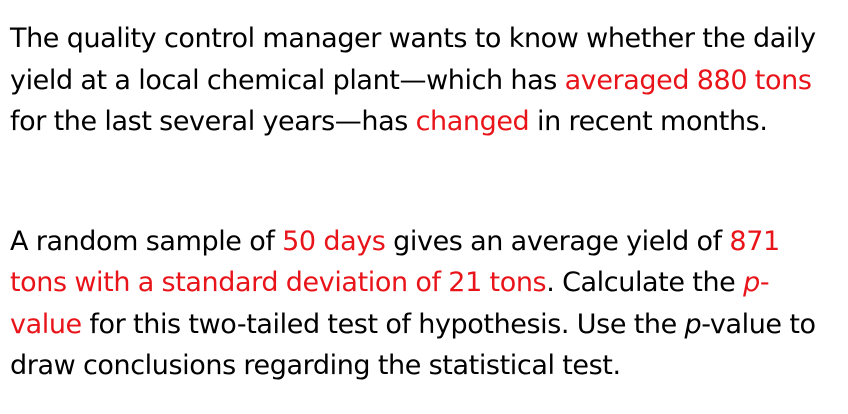 This screenshot has width=848, height=414. I want to click on highlight-sample-size: 50 days, so click(334, 241).